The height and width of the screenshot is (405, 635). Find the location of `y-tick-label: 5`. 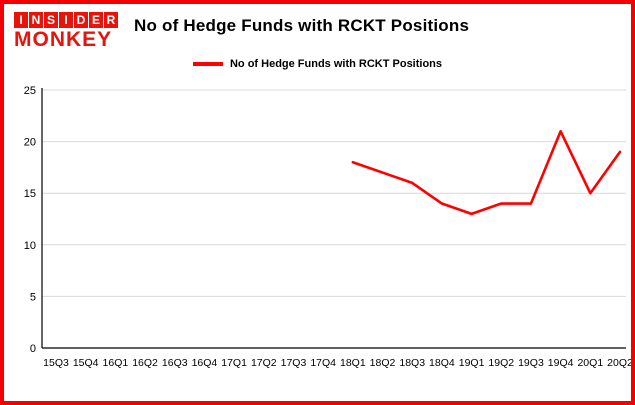

y-tick-label: 5 is located at coordinates (33, 297).